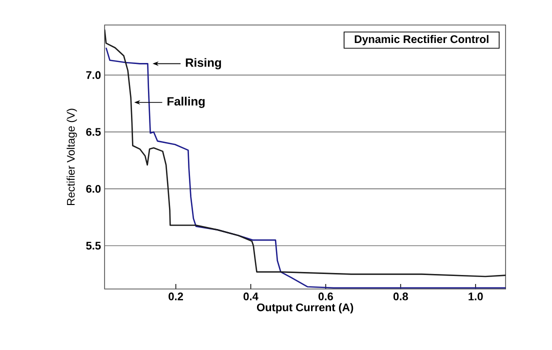  What do you see at coordinates (421, 40) in the screenshot?
I see `text: Dynamic Rectifier Control` at bounding box center [421, 40].